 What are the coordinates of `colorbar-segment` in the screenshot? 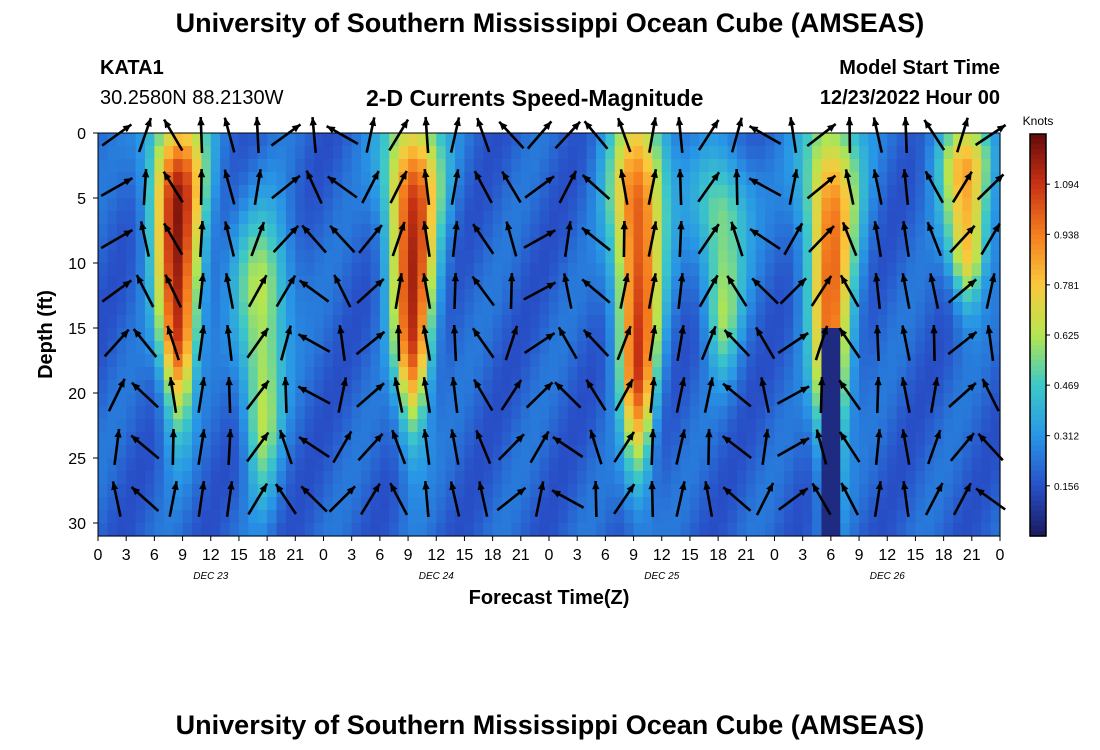 It's located at (1038, 162).